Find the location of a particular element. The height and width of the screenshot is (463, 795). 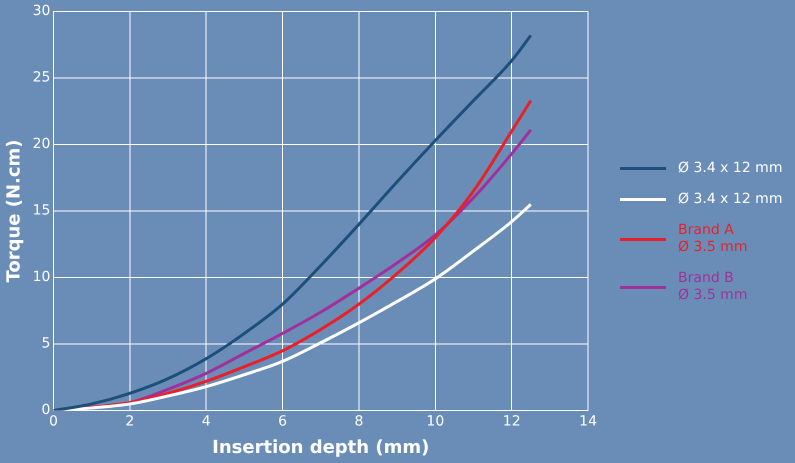

y-tick-label: 0 is located at coordinates (45, 410).